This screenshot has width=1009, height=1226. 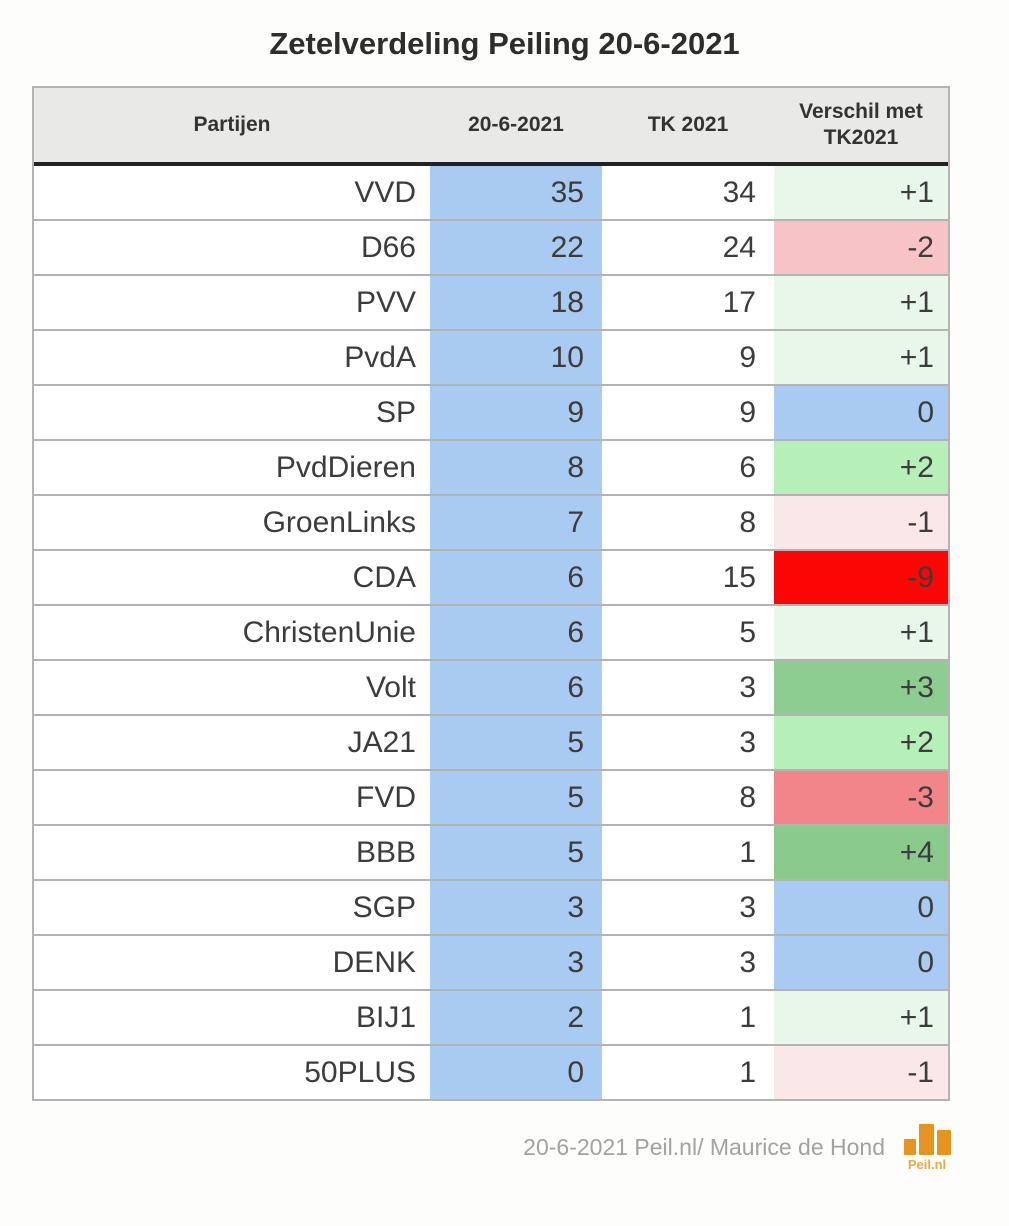 What do you see at coordinates (861, 247) in the screenshot?
I see `diff-cell: -2` at bounding box center [861, 247].